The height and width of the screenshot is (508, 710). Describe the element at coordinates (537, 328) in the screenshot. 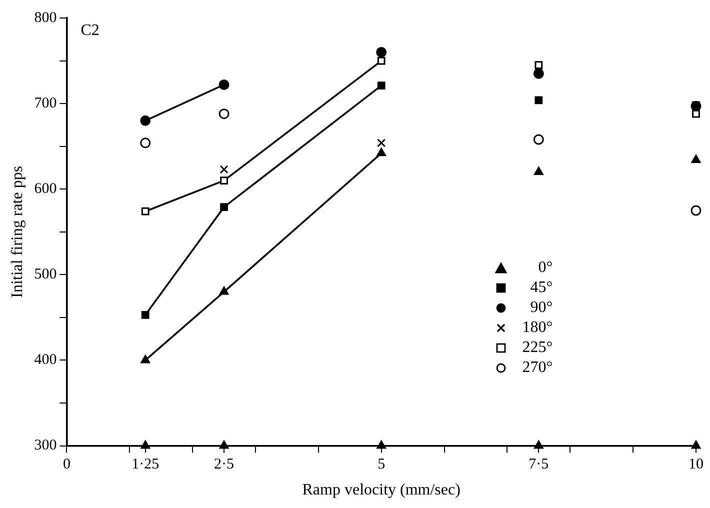

I see `legend-label: 180°` at that location.